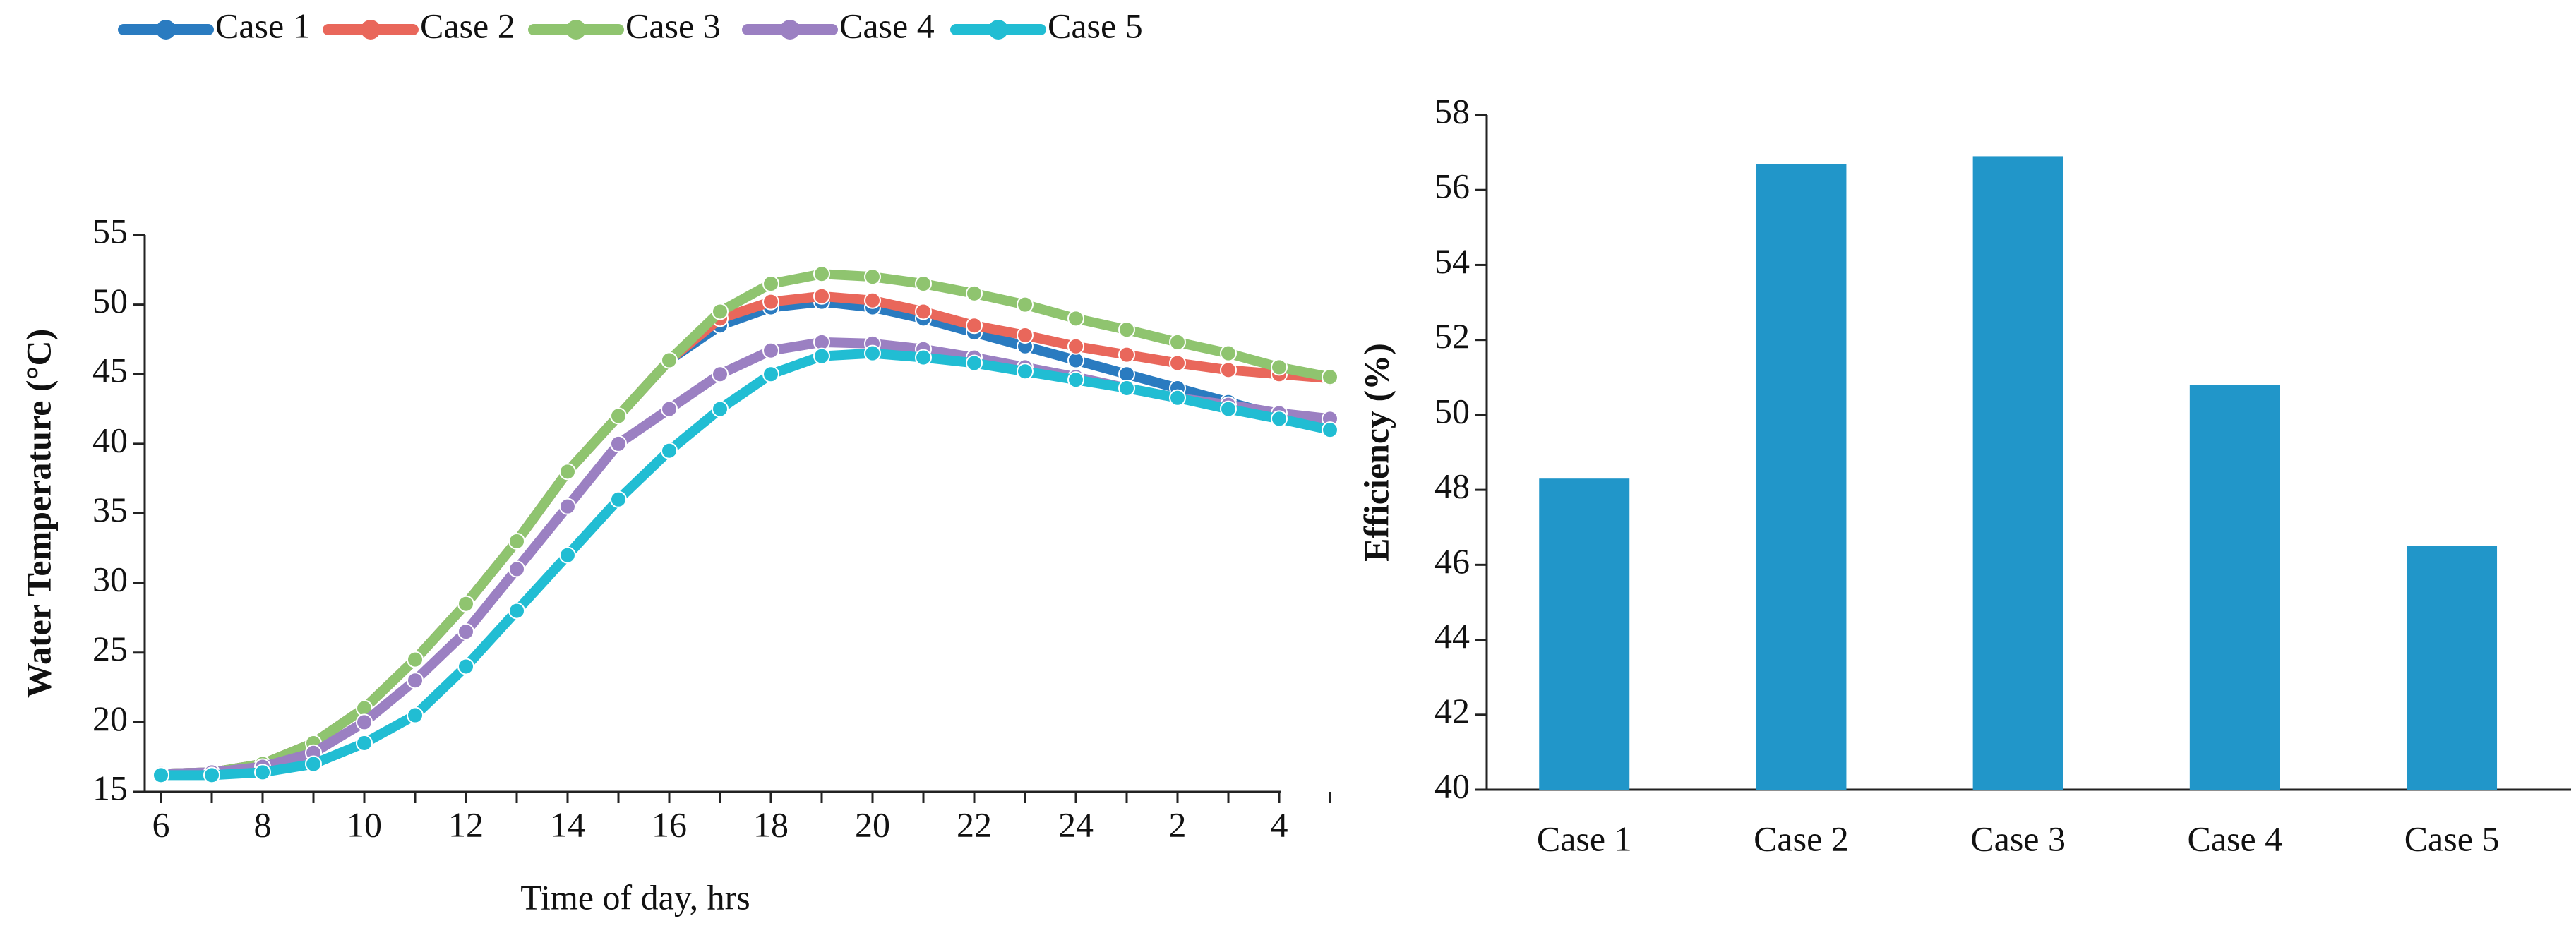 The height and width of the screenshot is (940, 2576). What do you see at coordinates (466, 824) in the screenshot?
I see `x-tick-label: 12` at bounding box center [466, 824].